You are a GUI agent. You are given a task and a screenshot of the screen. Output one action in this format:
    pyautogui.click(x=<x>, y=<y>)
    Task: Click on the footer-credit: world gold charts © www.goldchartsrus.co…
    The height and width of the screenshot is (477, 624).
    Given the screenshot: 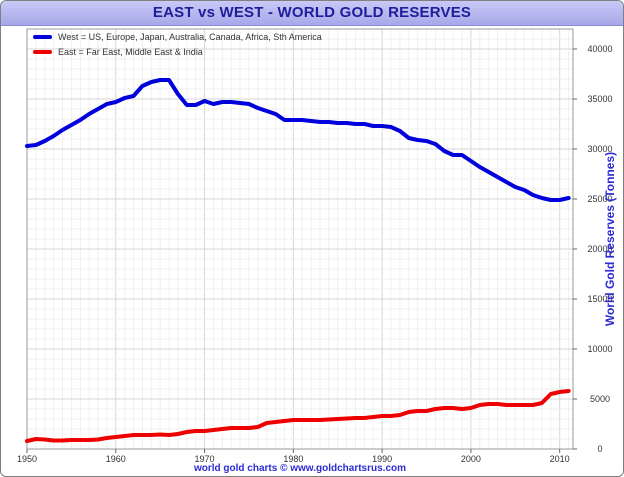 What is the action you would take?
    pyautogui.click(x=299, y=468)
    